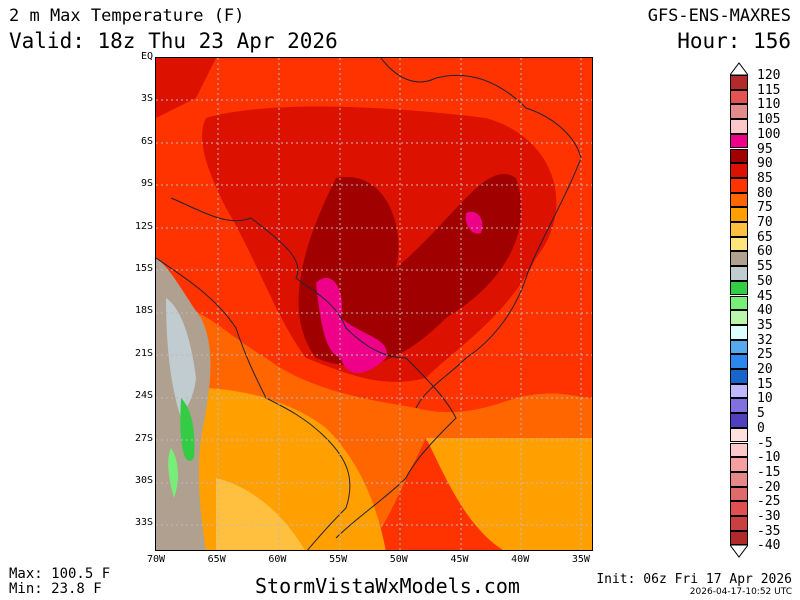 The height and width of the screenshot is (600, 800). I want to click on longitude-label: 35W, so click(580, 559).